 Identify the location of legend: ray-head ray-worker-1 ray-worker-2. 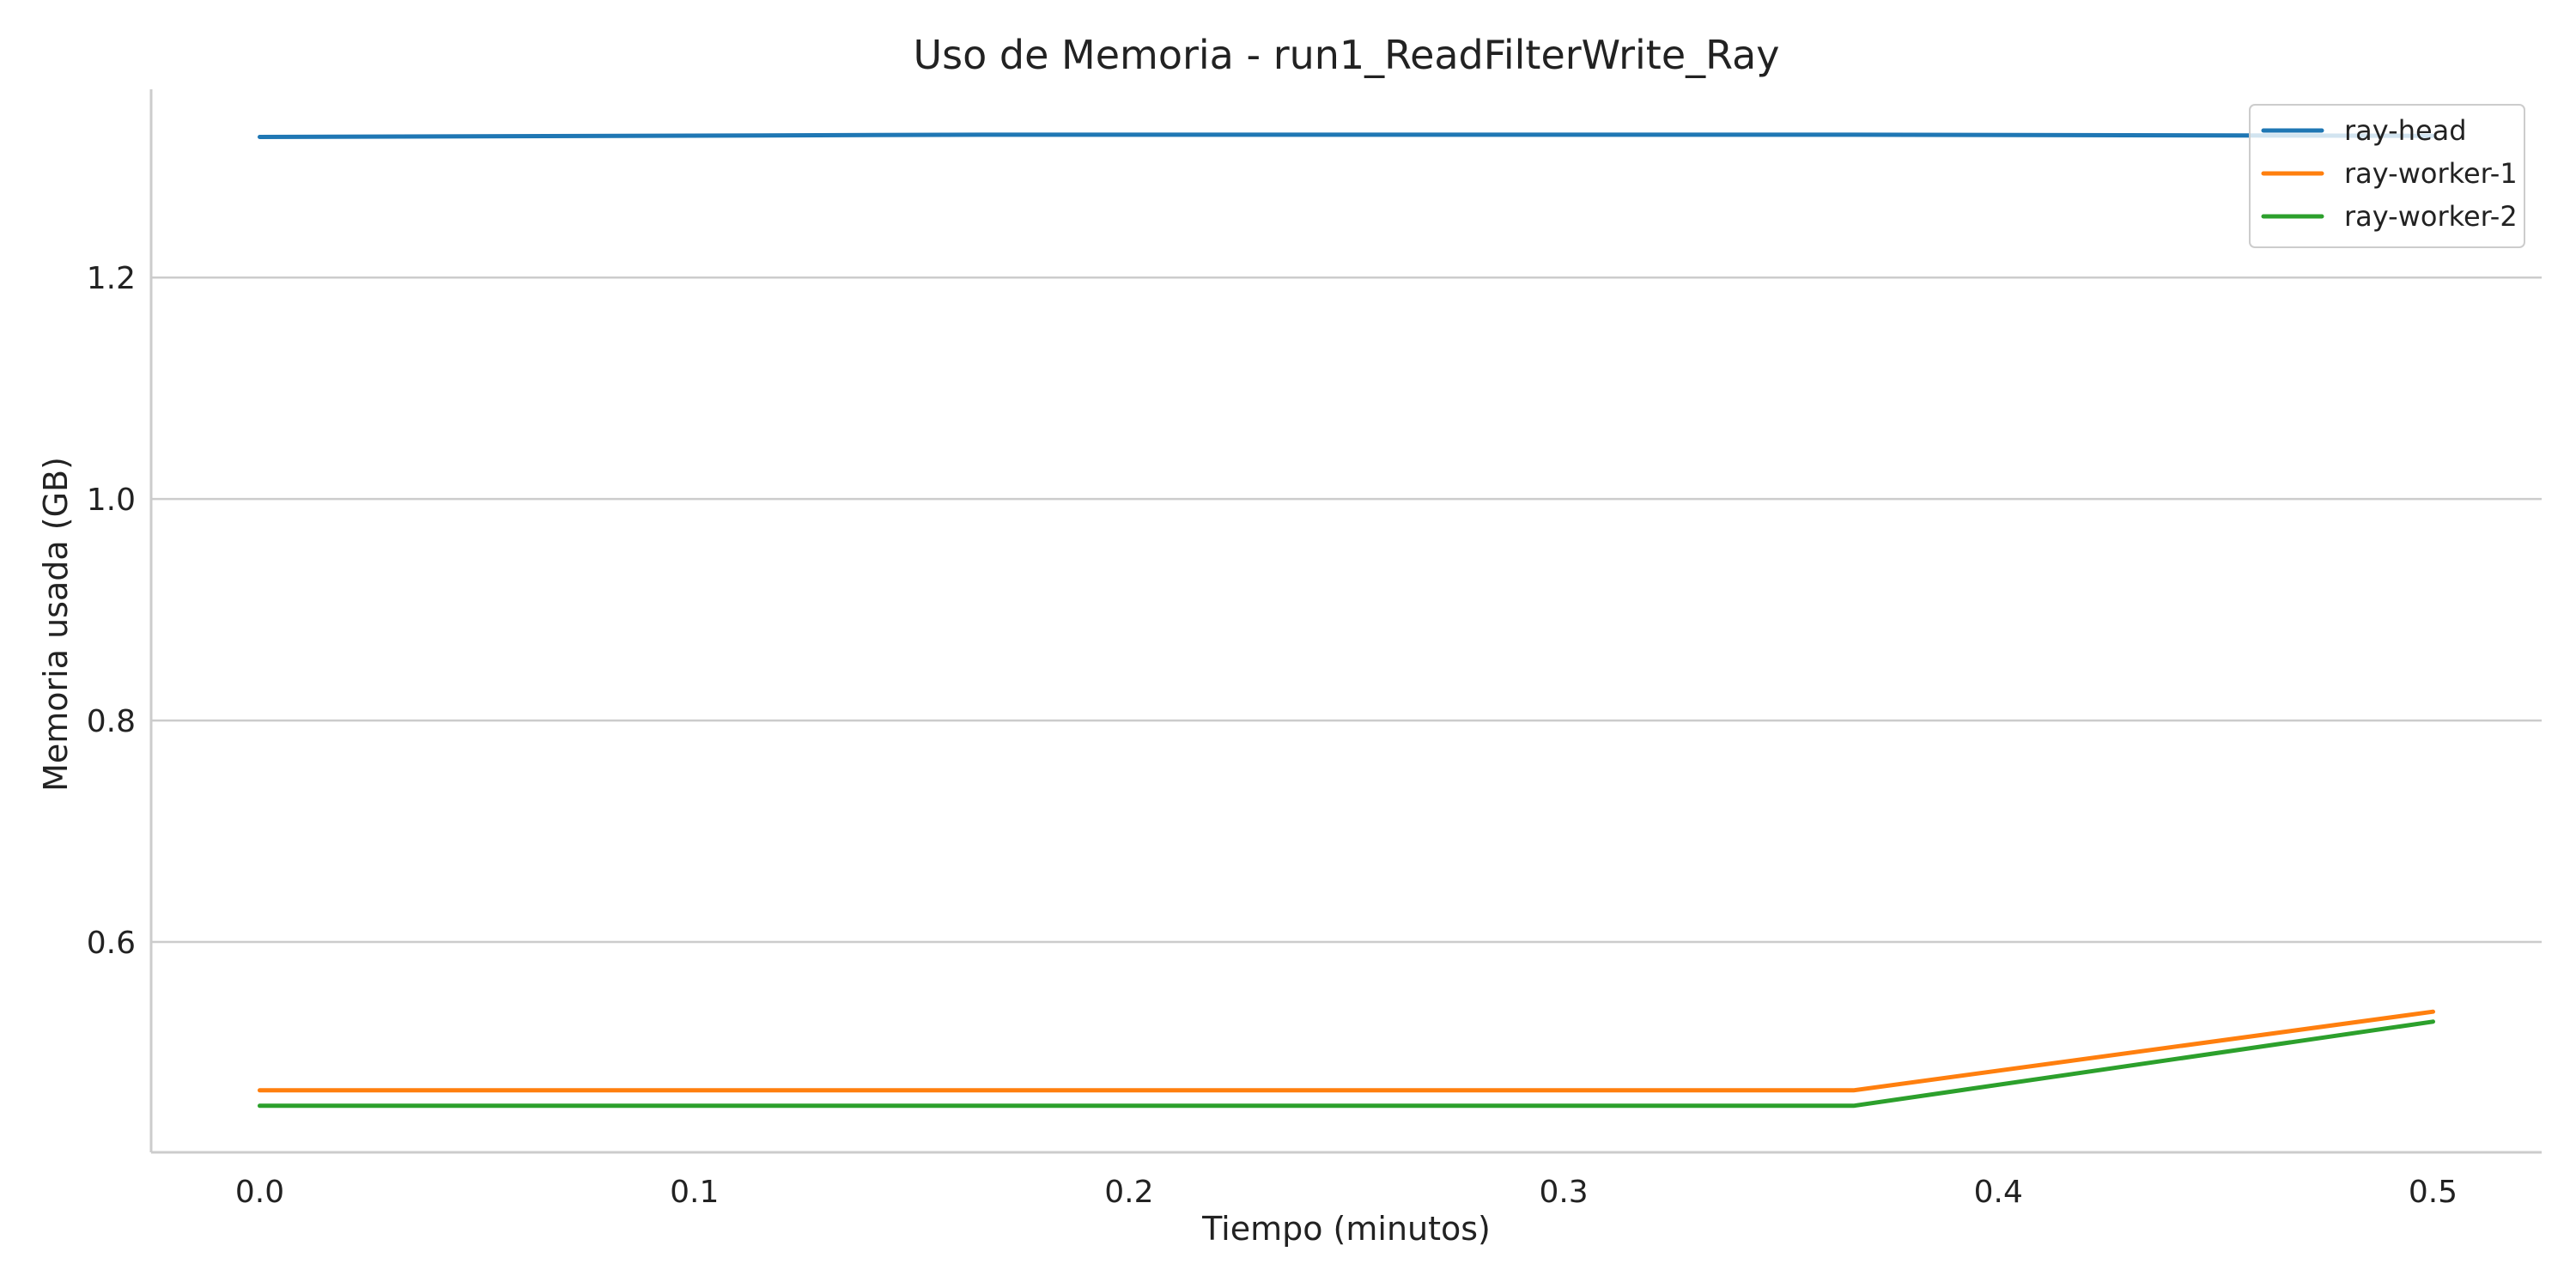
(2387, 176).